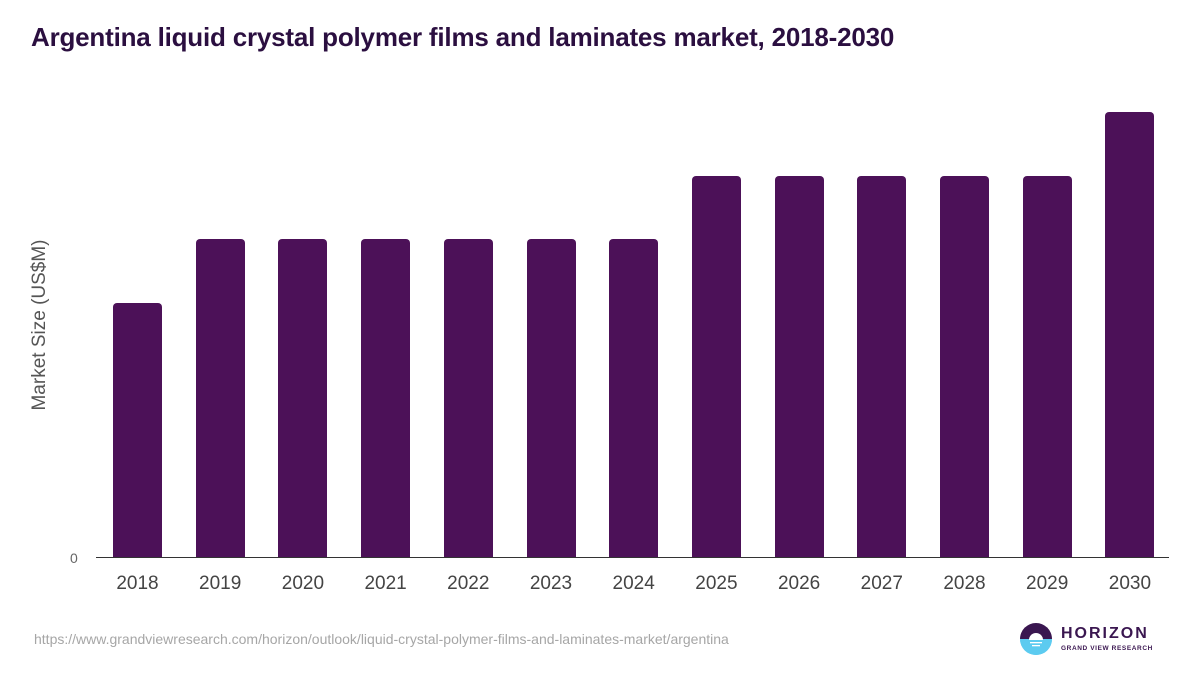 The height and width of the screenshot is (675, 1200). Describe the element at coordinates (1130, 334) in the screenshot. I see `bar-2030` at that location.